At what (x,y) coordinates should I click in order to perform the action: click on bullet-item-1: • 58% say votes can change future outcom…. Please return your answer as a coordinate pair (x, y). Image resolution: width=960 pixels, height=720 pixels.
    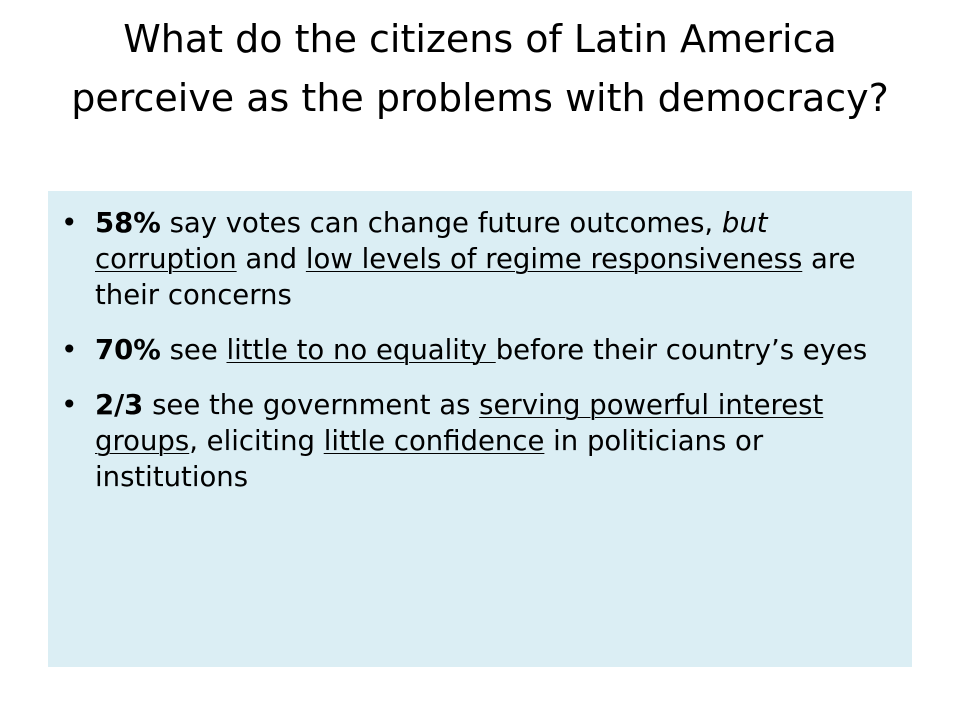
    Looking at the image, I should click on (480, 259).